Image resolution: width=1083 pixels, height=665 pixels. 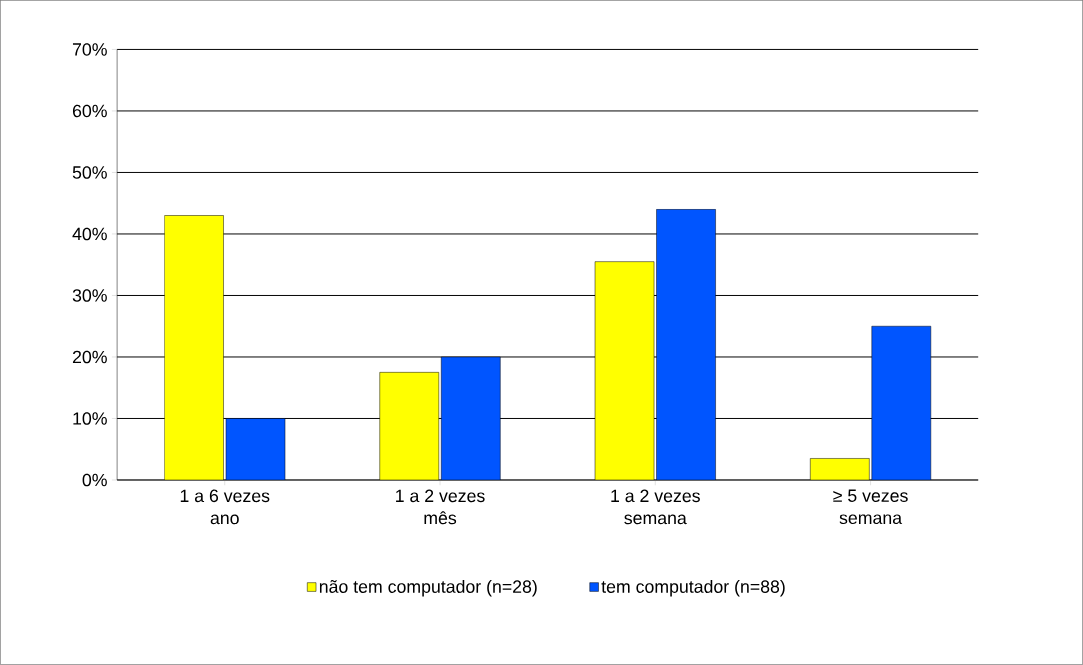 I want to click on legend-label: tem computador (n=88), so click(x=693, y=588).